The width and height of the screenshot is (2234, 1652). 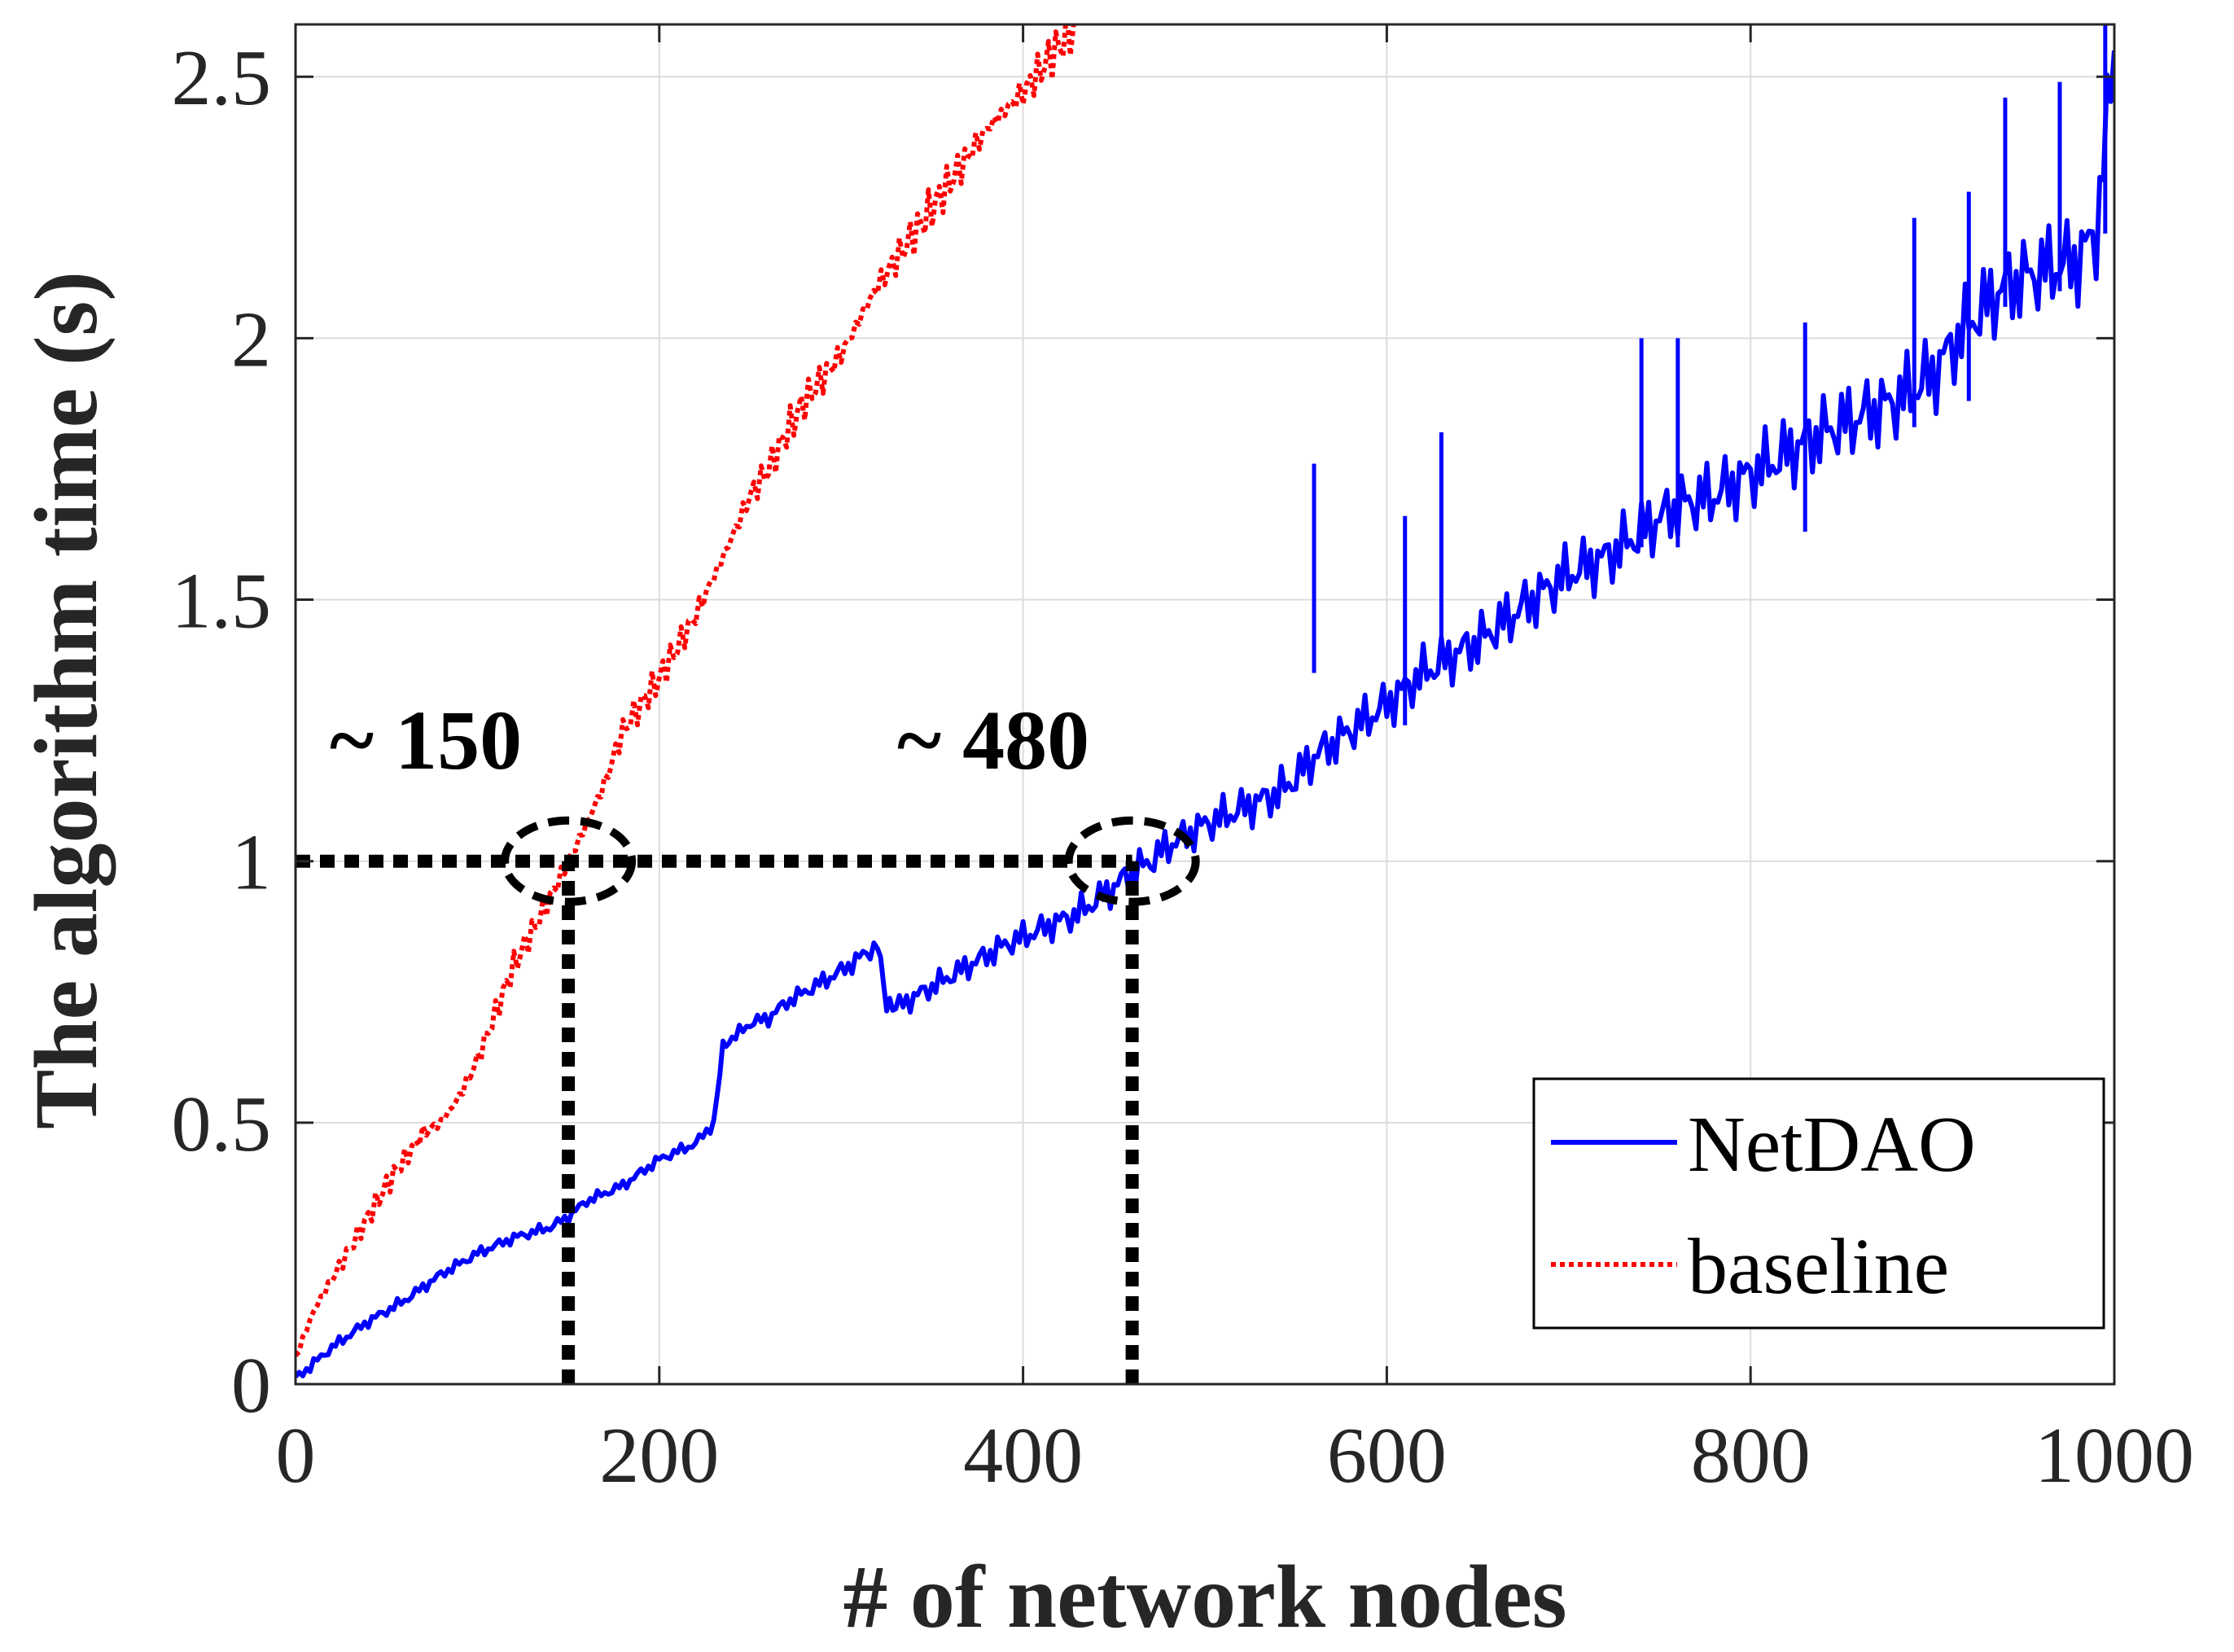 What do you see at coordinates (1387, 1456) in the screenshot?
I see `x-tick-label: 600` at bounding box center [1387, 1456].